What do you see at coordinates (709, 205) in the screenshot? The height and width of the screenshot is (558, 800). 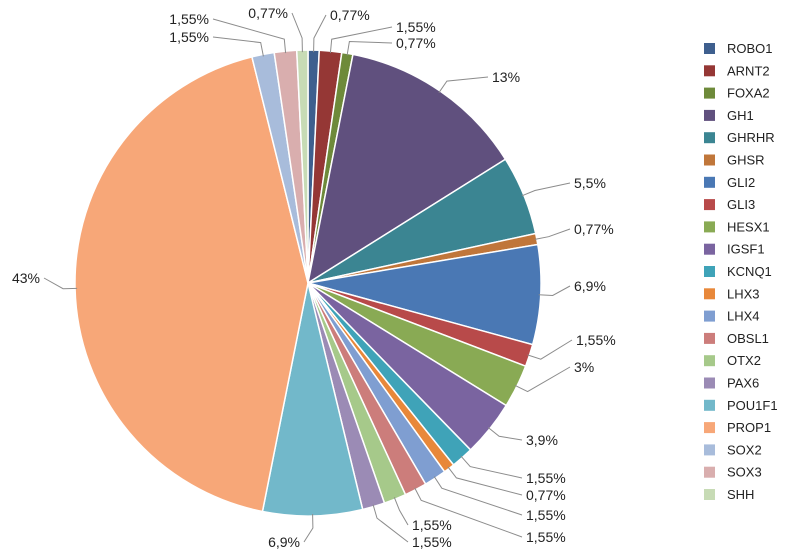 I see `legend-swatch-gli3` at bounding box center [709, 205].